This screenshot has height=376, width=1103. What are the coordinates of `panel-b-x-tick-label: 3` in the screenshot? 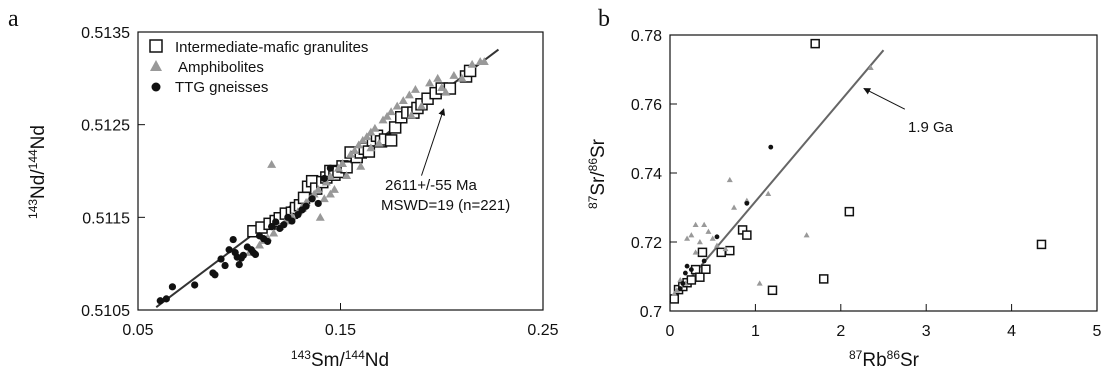 It's located at (926, 331).